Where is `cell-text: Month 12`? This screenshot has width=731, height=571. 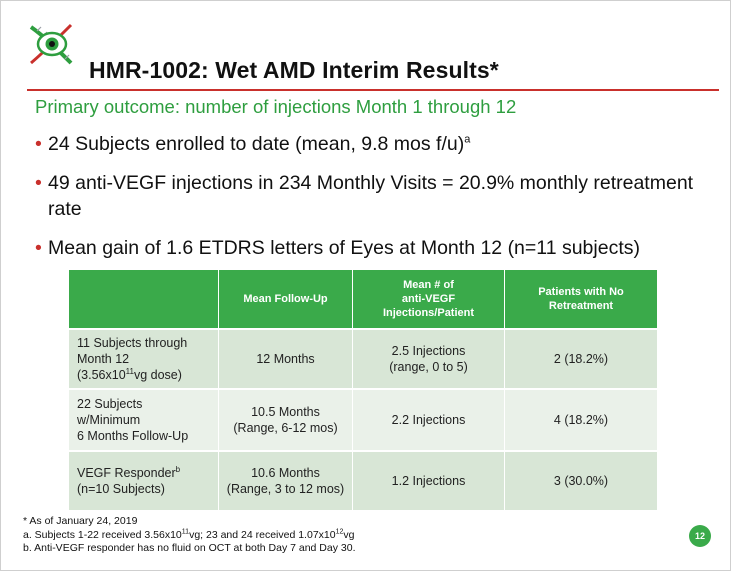
cell-text: Month 12 is located at coordinates (103, 359).